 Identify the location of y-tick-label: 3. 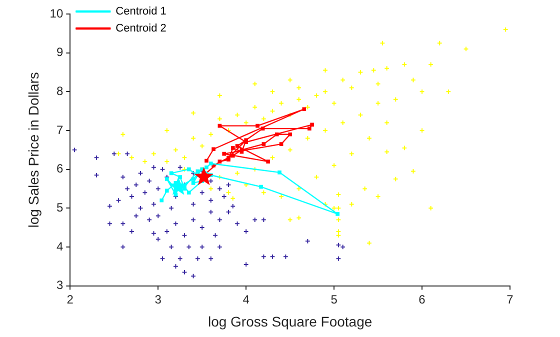
(60, 285).